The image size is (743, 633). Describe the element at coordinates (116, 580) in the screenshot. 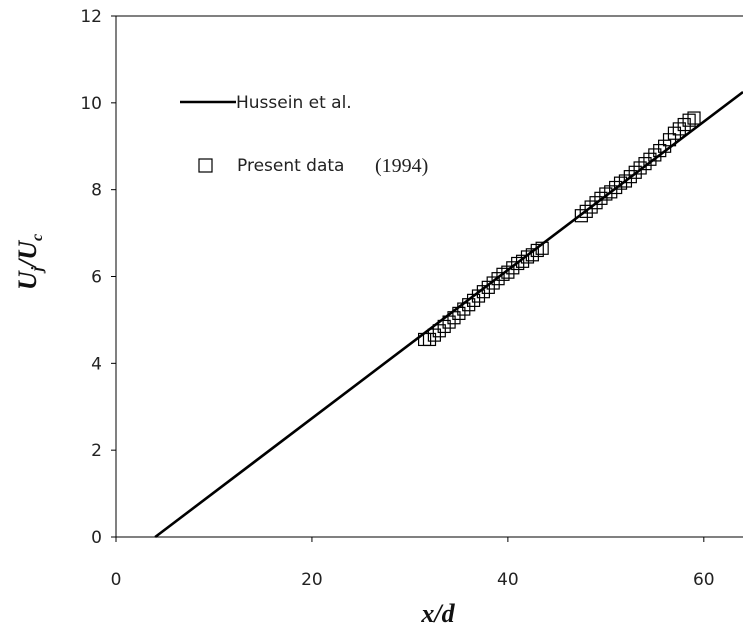

I see `x-tick-label: 0` at that location.